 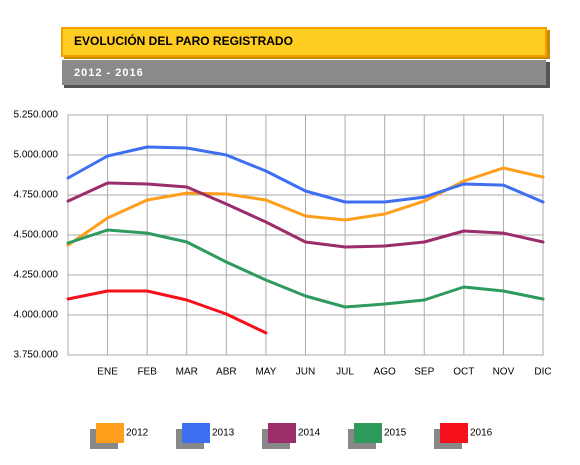 What do you see at coordinates (36, 155) in the screenshot?
I see `y-tick-label: 5.000.000` at bounding box center [36, 155].